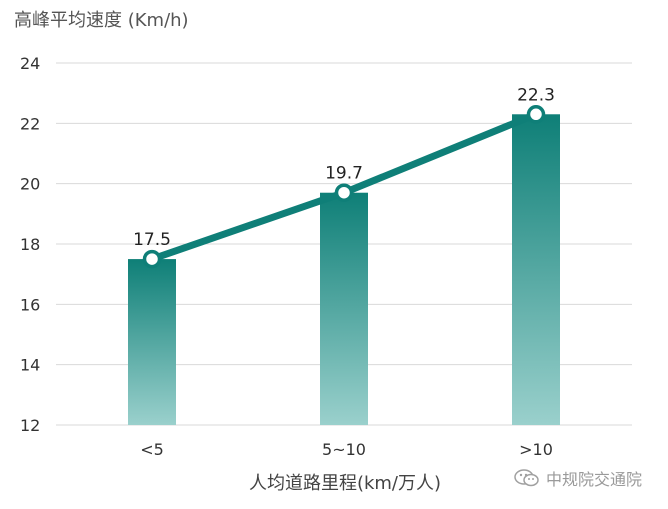 The height and width of the screenshot is (509, 668). I want to click on data-label: 19.7, so click(344, 174).